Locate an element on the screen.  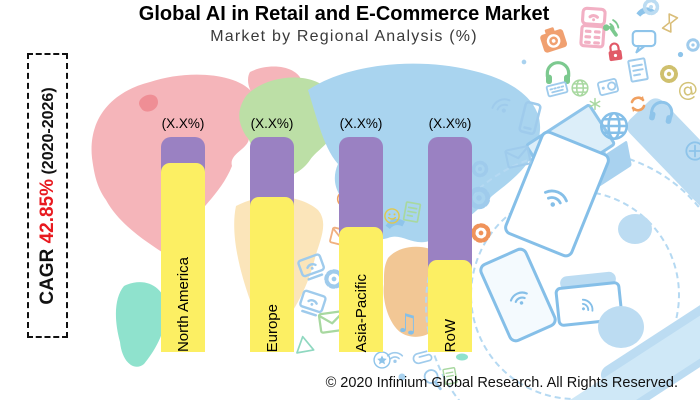
cagr-label: CAGR is located at coordinates (47, 273).